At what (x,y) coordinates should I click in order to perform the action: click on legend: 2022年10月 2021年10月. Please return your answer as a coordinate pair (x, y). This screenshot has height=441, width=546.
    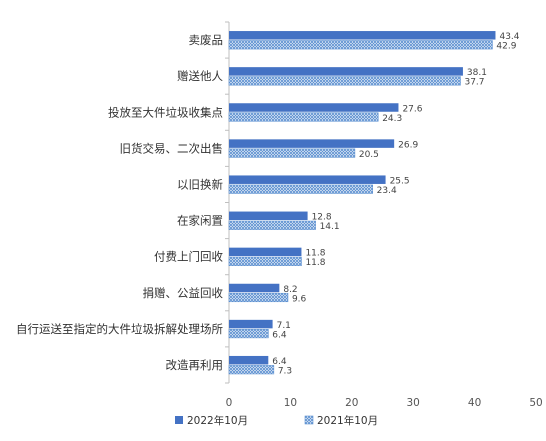
    Looking at the image, I should click on (276, 420).